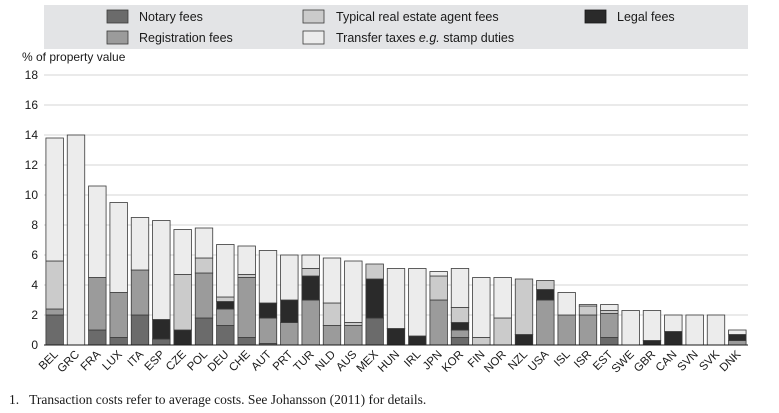 Image resolution: width=779 pixels, height=413 pixels. I want to click on legend-swatch-registration-fees, so click(117, 37).